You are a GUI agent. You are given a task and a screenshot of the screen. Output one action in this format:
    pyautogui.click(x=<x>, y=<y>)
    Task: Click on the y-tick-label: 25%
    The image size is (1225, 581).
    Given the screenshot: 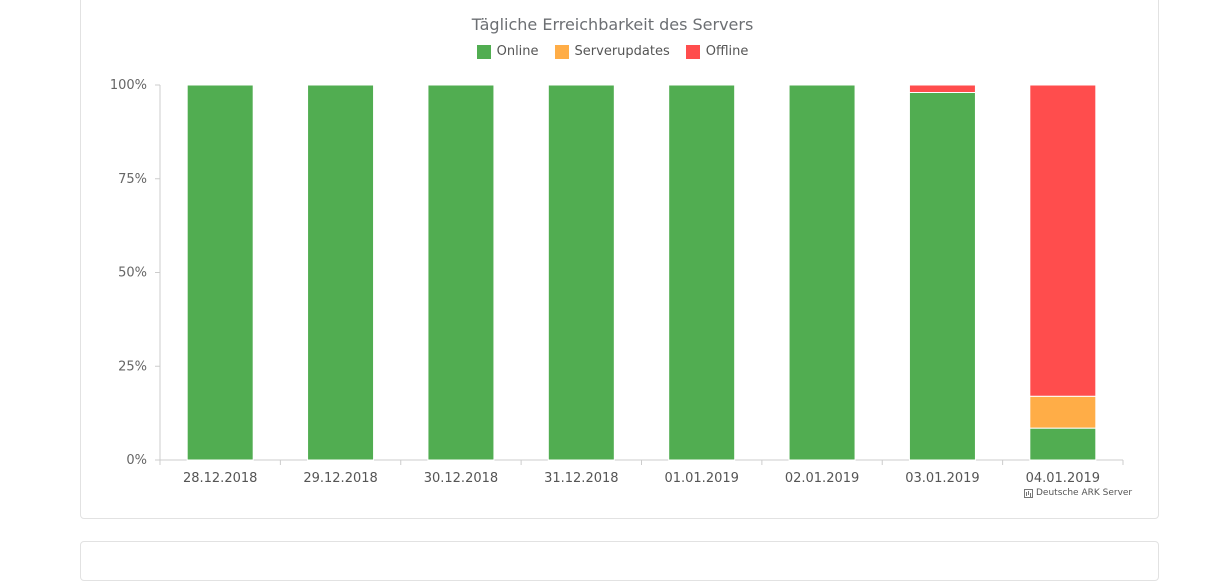 What is the action you would take?
    pyautogui.click(x=132, y=366)
    